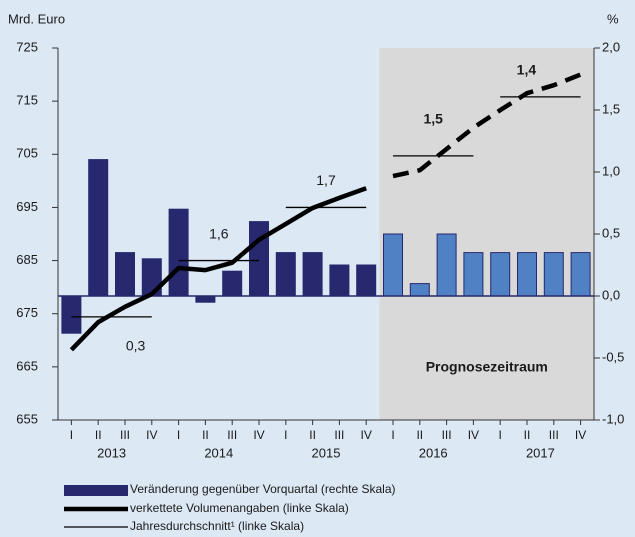 The height and width of the screenshot is (537, 635). What do you see at coordinates (27, 365) in the screenshot?
I see `y-tick-label: 665` at bounding box center [27, 365].